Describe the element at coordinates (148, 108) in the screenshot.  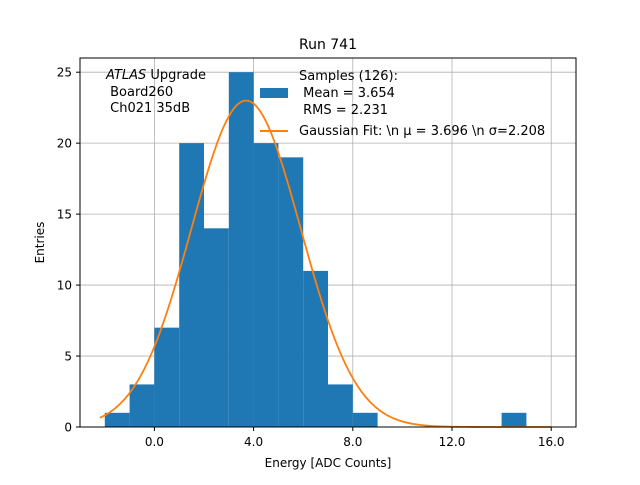
I see `annotation-line-3: Ch021 35dB` at that location.